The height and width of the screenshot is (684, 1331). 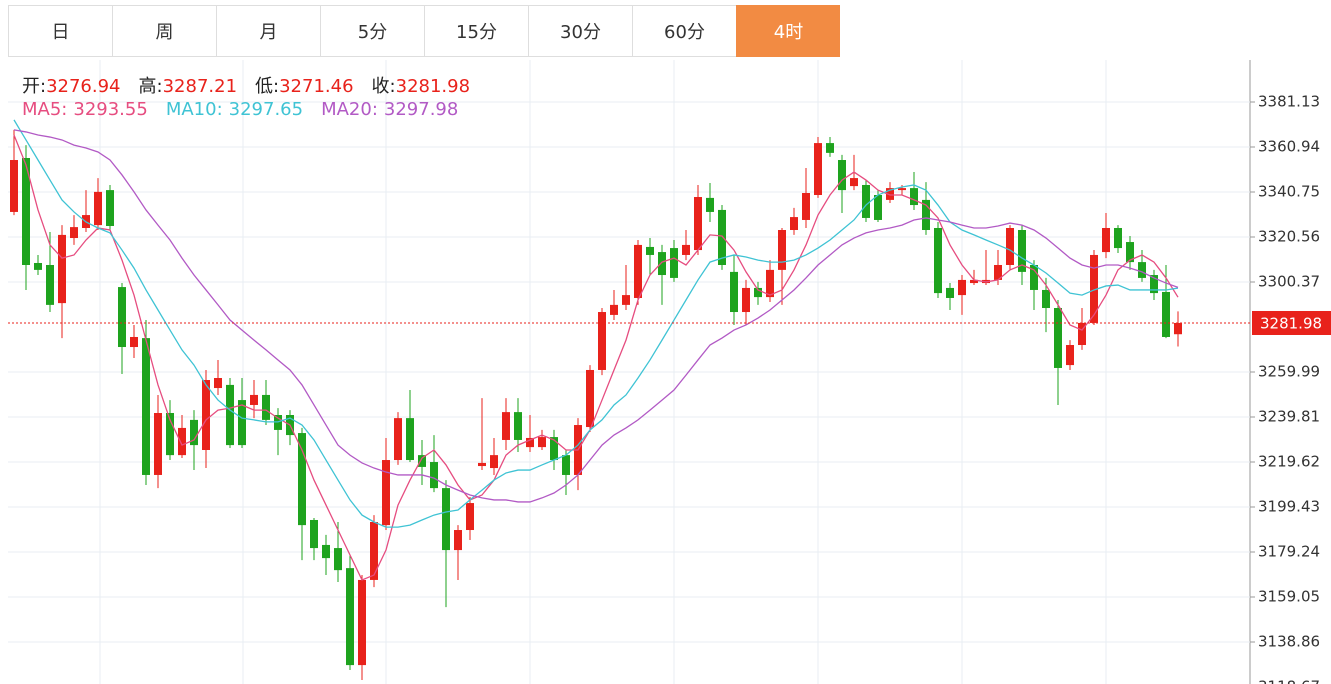 I want to click on period-tab: 日, so click(x=60, y=31).